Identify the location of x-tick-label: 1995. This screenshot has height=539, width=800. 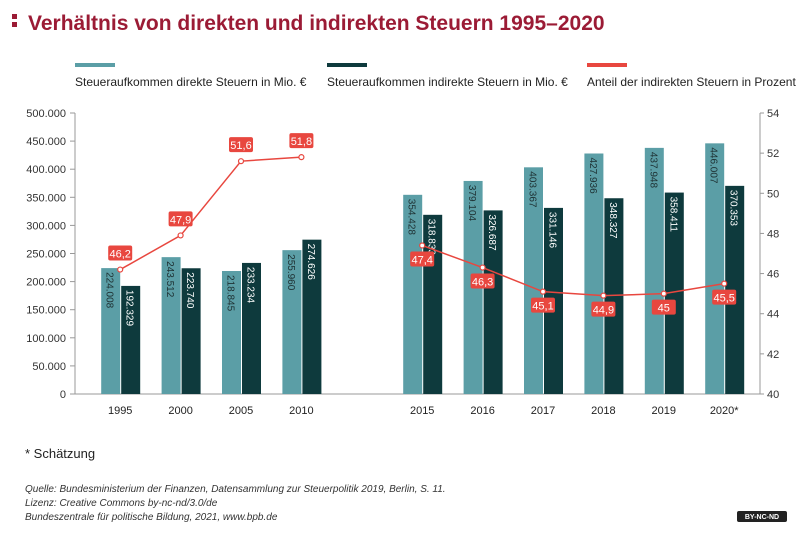
(120, 411).